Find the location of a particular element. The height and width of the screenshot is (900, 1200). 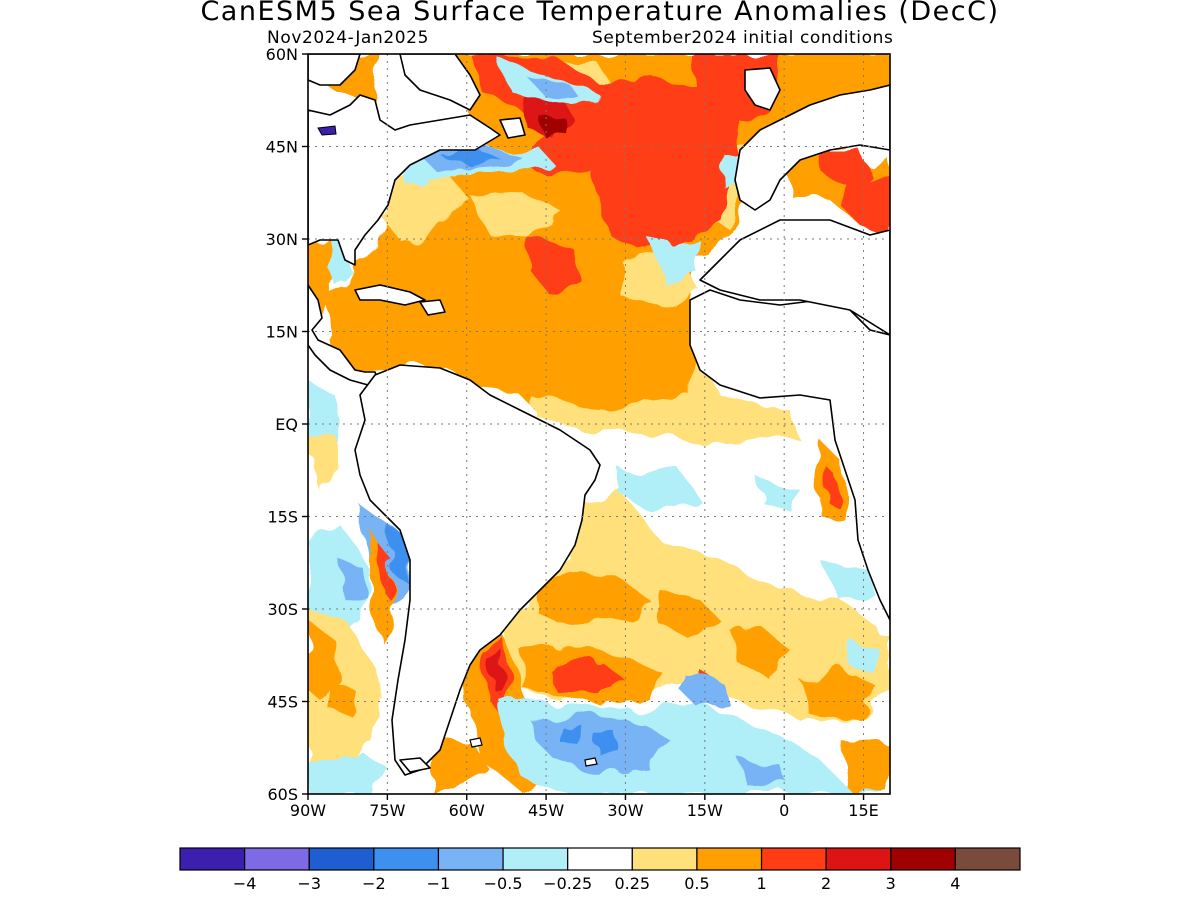

great-lakes is located at coordinates (327, 130).